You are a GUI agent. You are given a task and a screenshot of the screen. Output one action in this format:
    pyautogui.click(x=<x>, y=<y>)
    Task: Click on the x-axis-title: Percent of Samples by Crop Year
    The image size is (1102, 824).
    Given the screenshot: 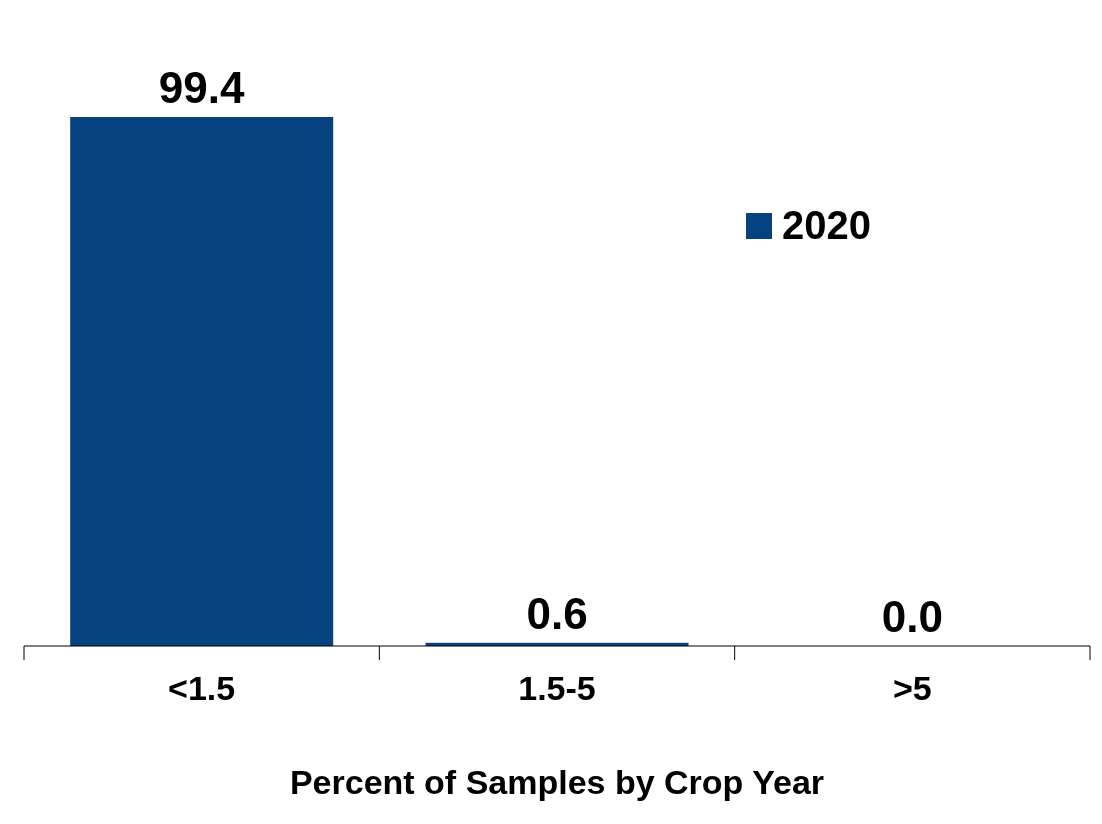 What is the action you would take?
    pyautogui.click(x=557, y=782)
    